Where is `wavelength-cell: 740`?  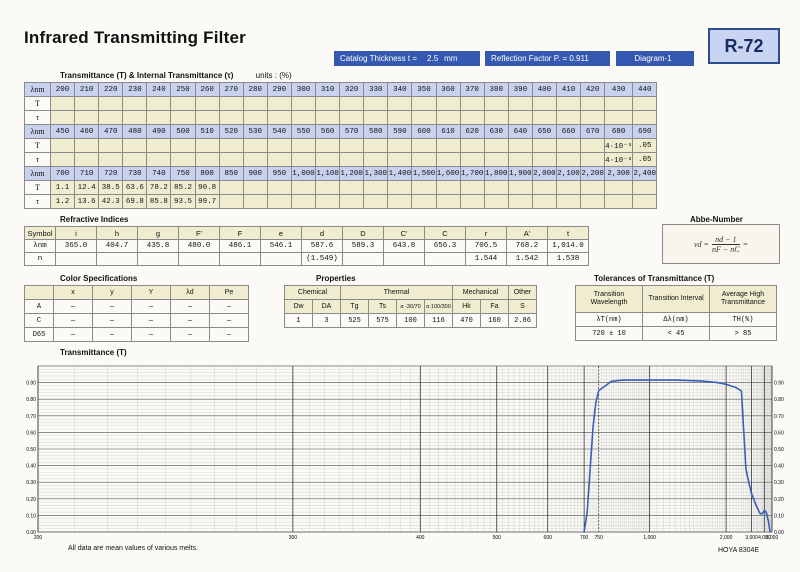
wavelength-cell: 740 is located at coordinates (159, 173).